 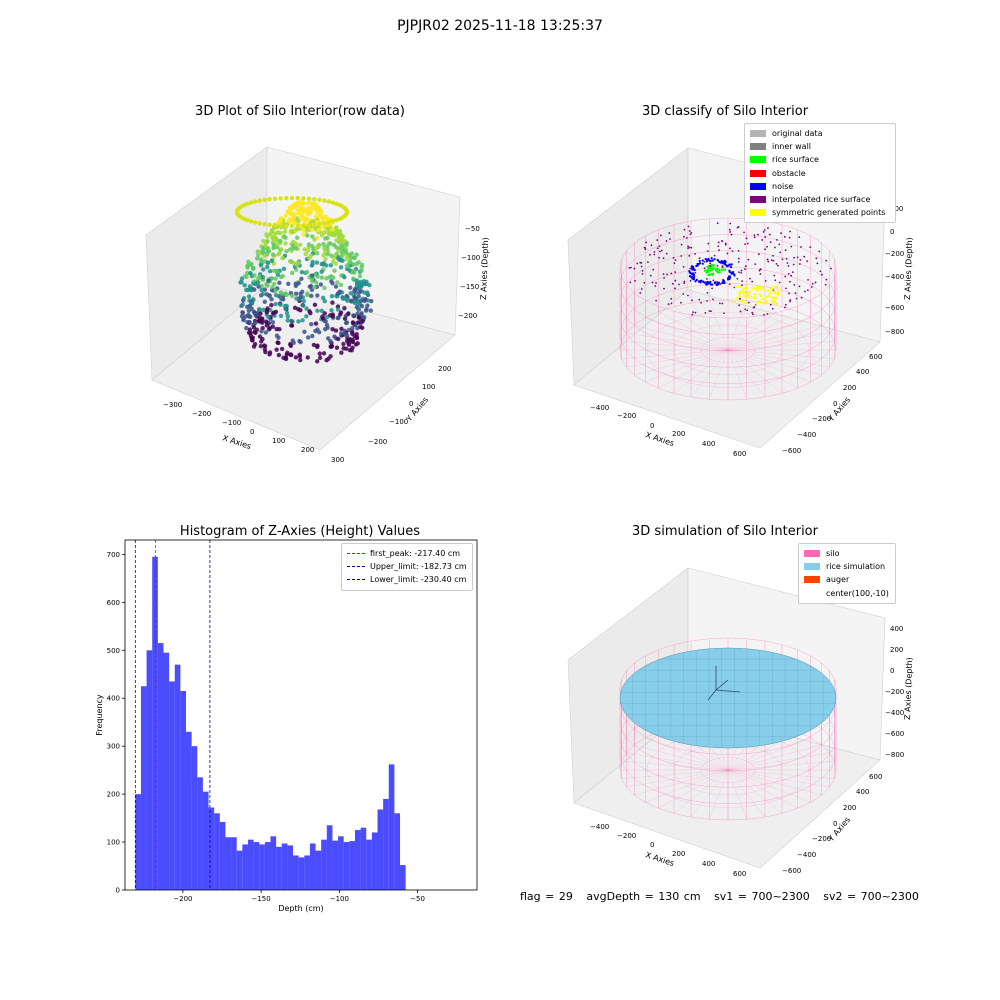 I want to click on histogram-xtick-label: −50, so click(x=417, y=899).